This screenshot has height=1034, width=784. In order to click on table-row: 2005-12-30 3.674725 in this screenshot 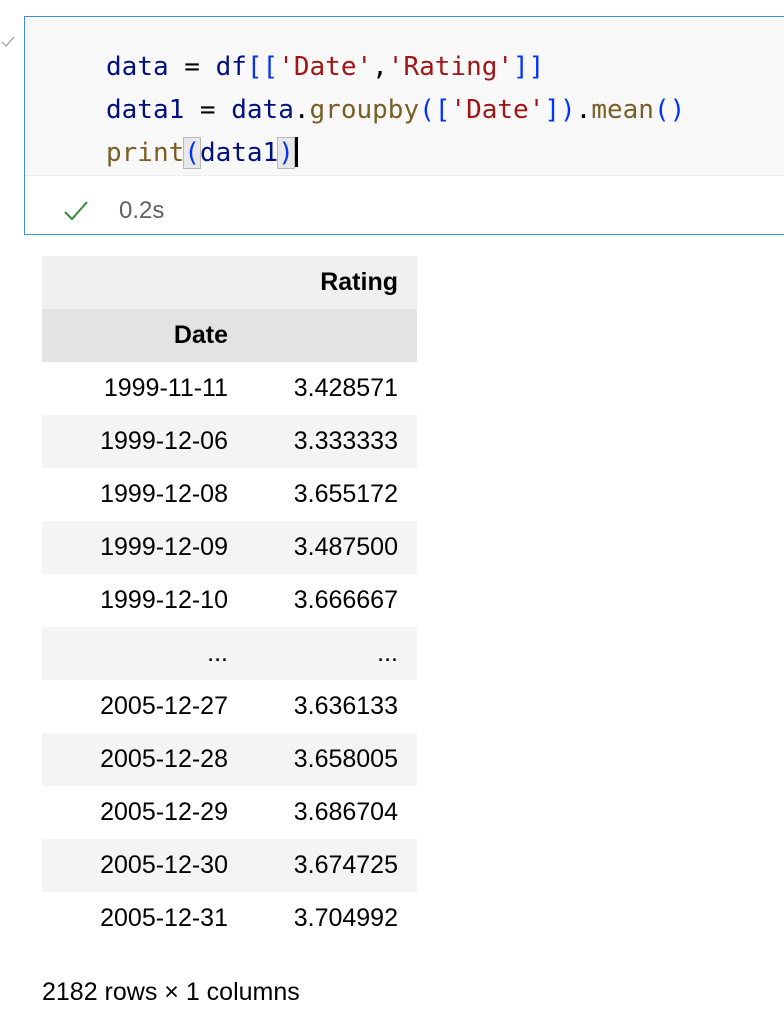, I will do `click(229, 865)`.